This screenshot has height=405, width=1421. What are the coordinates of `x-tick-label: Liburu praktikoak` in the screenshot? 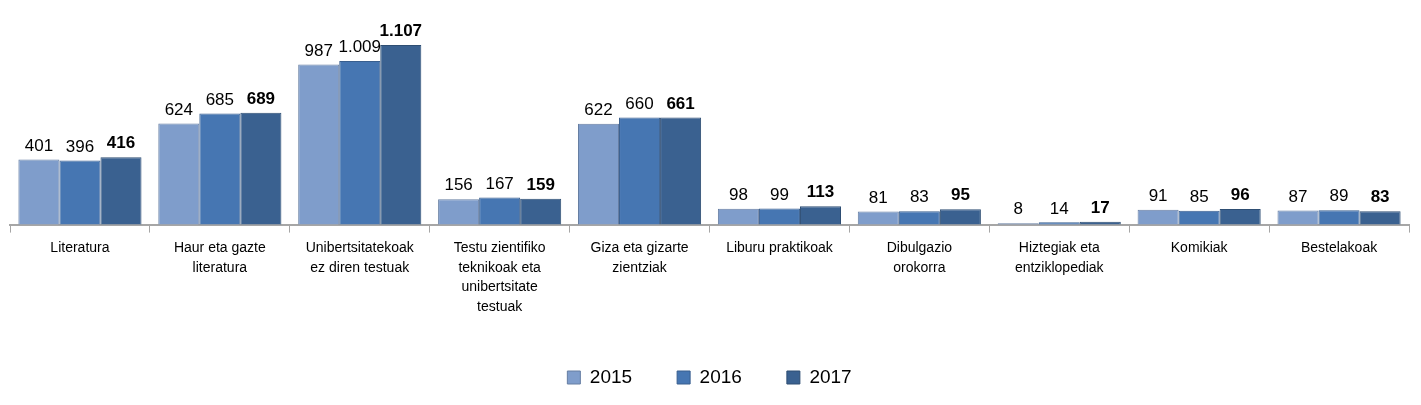 It's located at (780, 247).